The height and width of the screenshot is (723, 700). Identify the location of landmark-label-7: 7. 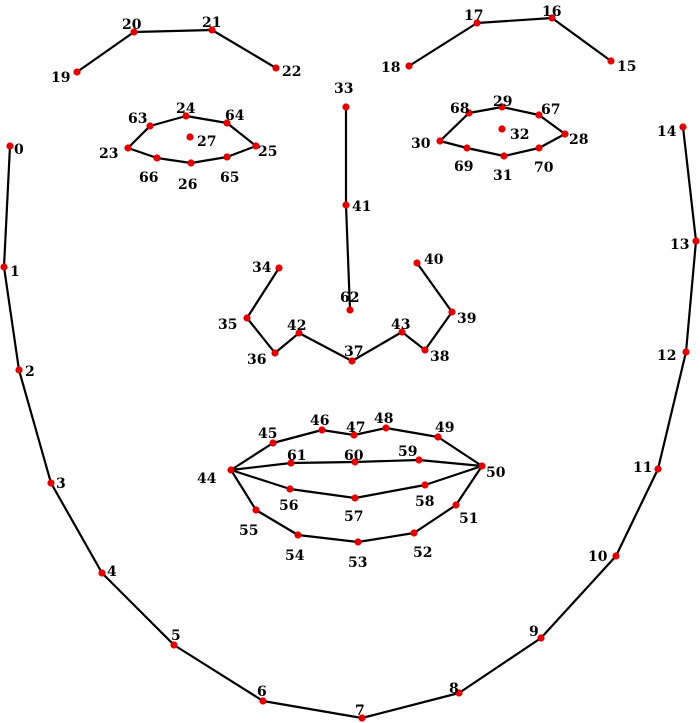
(360, 711).